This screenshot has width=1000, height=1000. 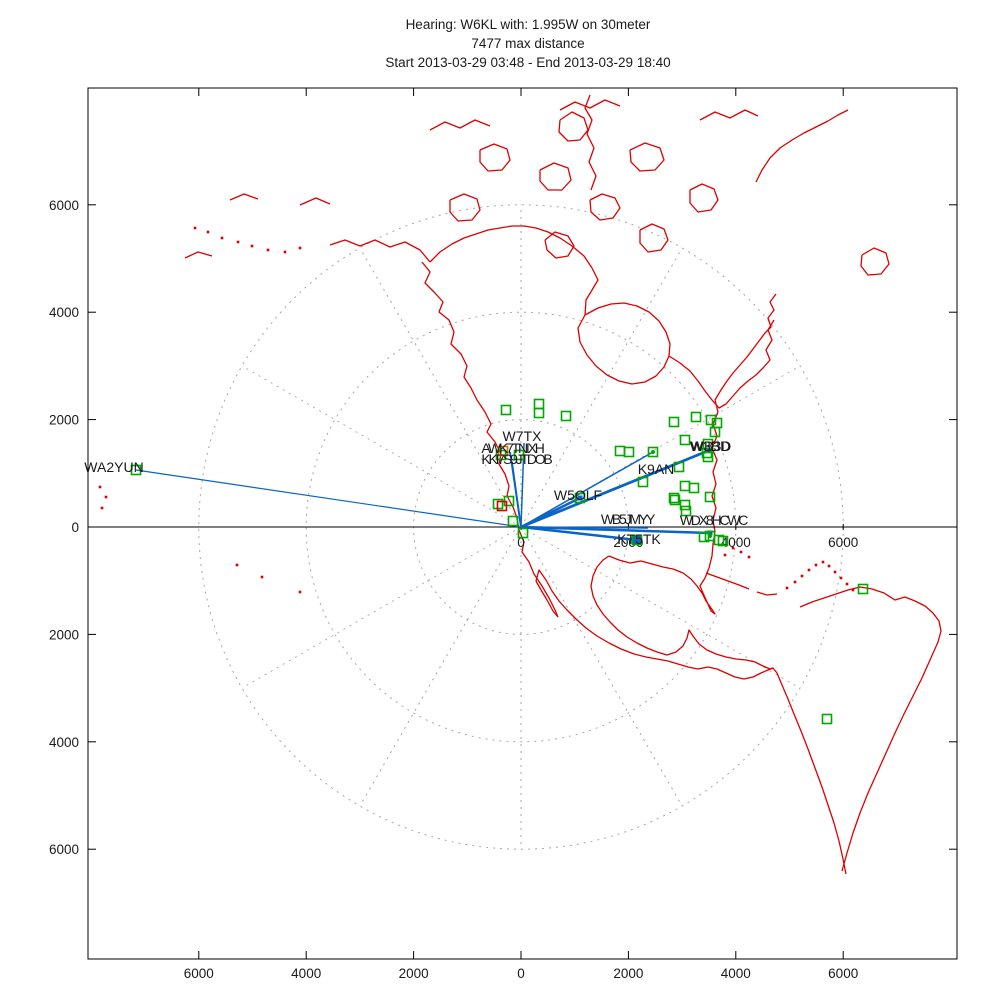 What do you see at coordinates (628, 519) in the screenshot?
I see `station-label-WB5JMYY: WB5JMYY` at bounding box center [628, 519].